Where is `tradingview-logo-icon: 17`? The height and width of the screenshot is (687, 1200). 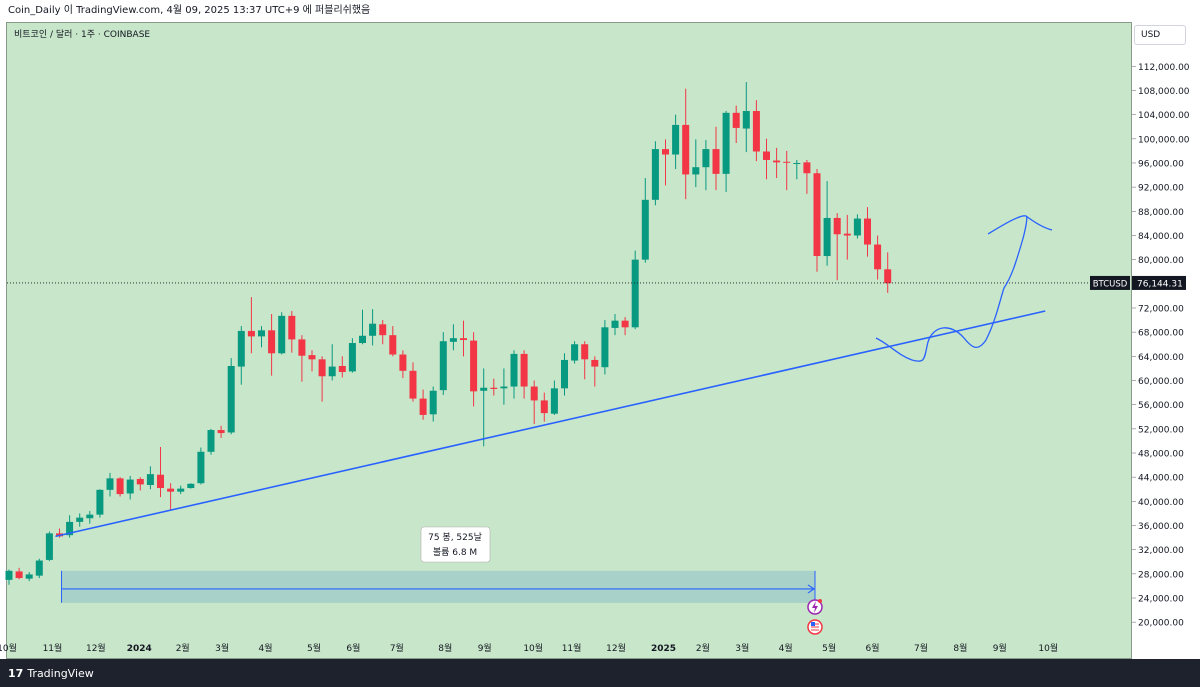
tradingview-logo-icon: 17 is located at coordinates (16, 673).